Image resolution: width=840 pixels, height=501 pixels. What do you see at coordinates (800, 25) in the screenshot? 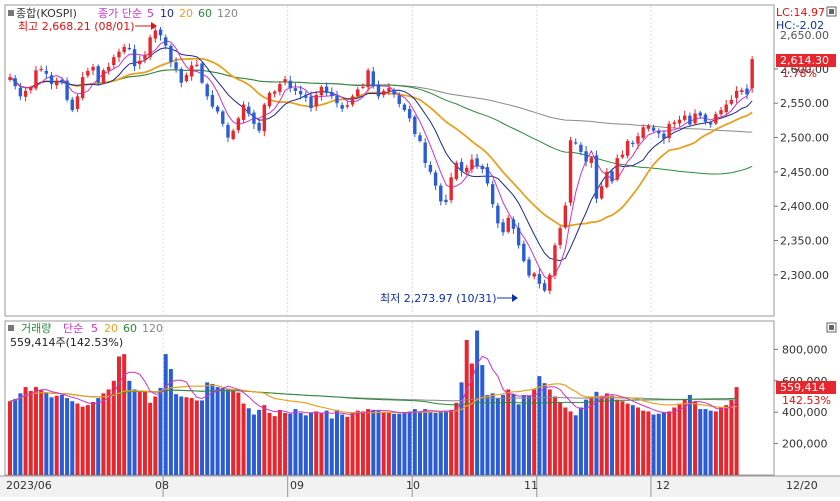
I see `hc-label: HC:-2.02` at bounding box center [800, 25].